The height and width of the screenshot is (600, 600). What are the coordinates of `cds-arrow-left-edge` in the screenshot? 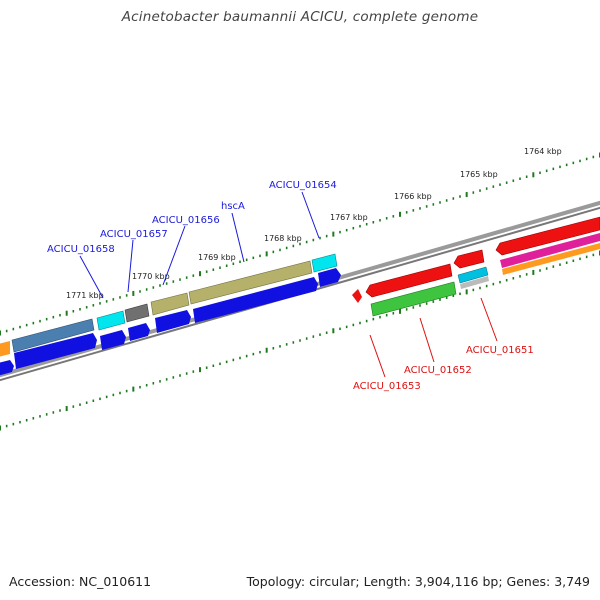 It's located at (7, 368).